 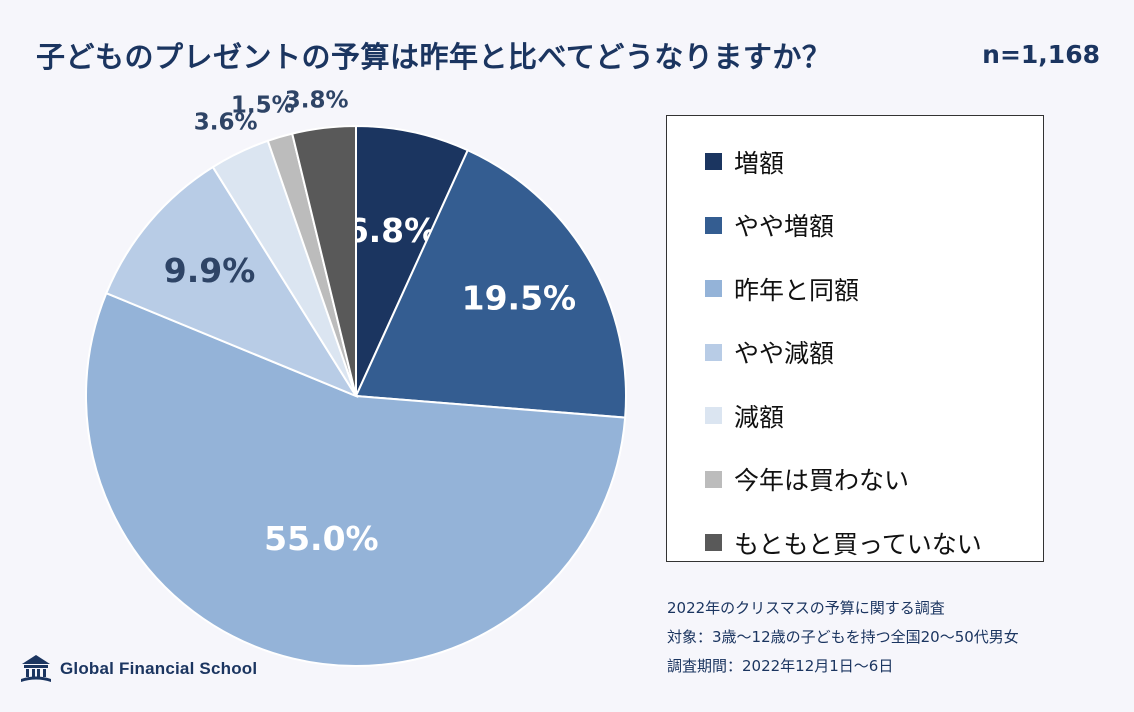 I want to click on legend-item: やや減額, so click(x=874, y=353).